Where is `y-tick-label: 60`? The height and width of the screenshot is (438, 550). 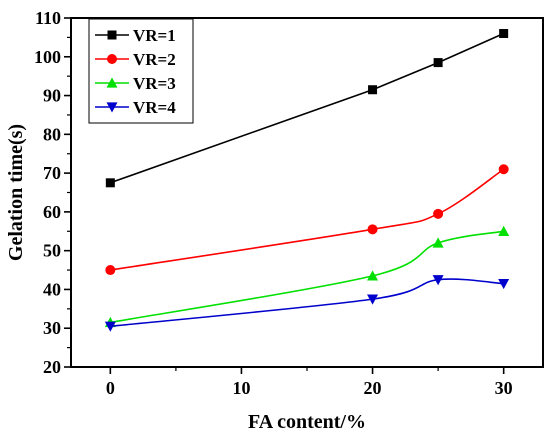 y-tick-label: 60 is located at coordinates (52, 212).